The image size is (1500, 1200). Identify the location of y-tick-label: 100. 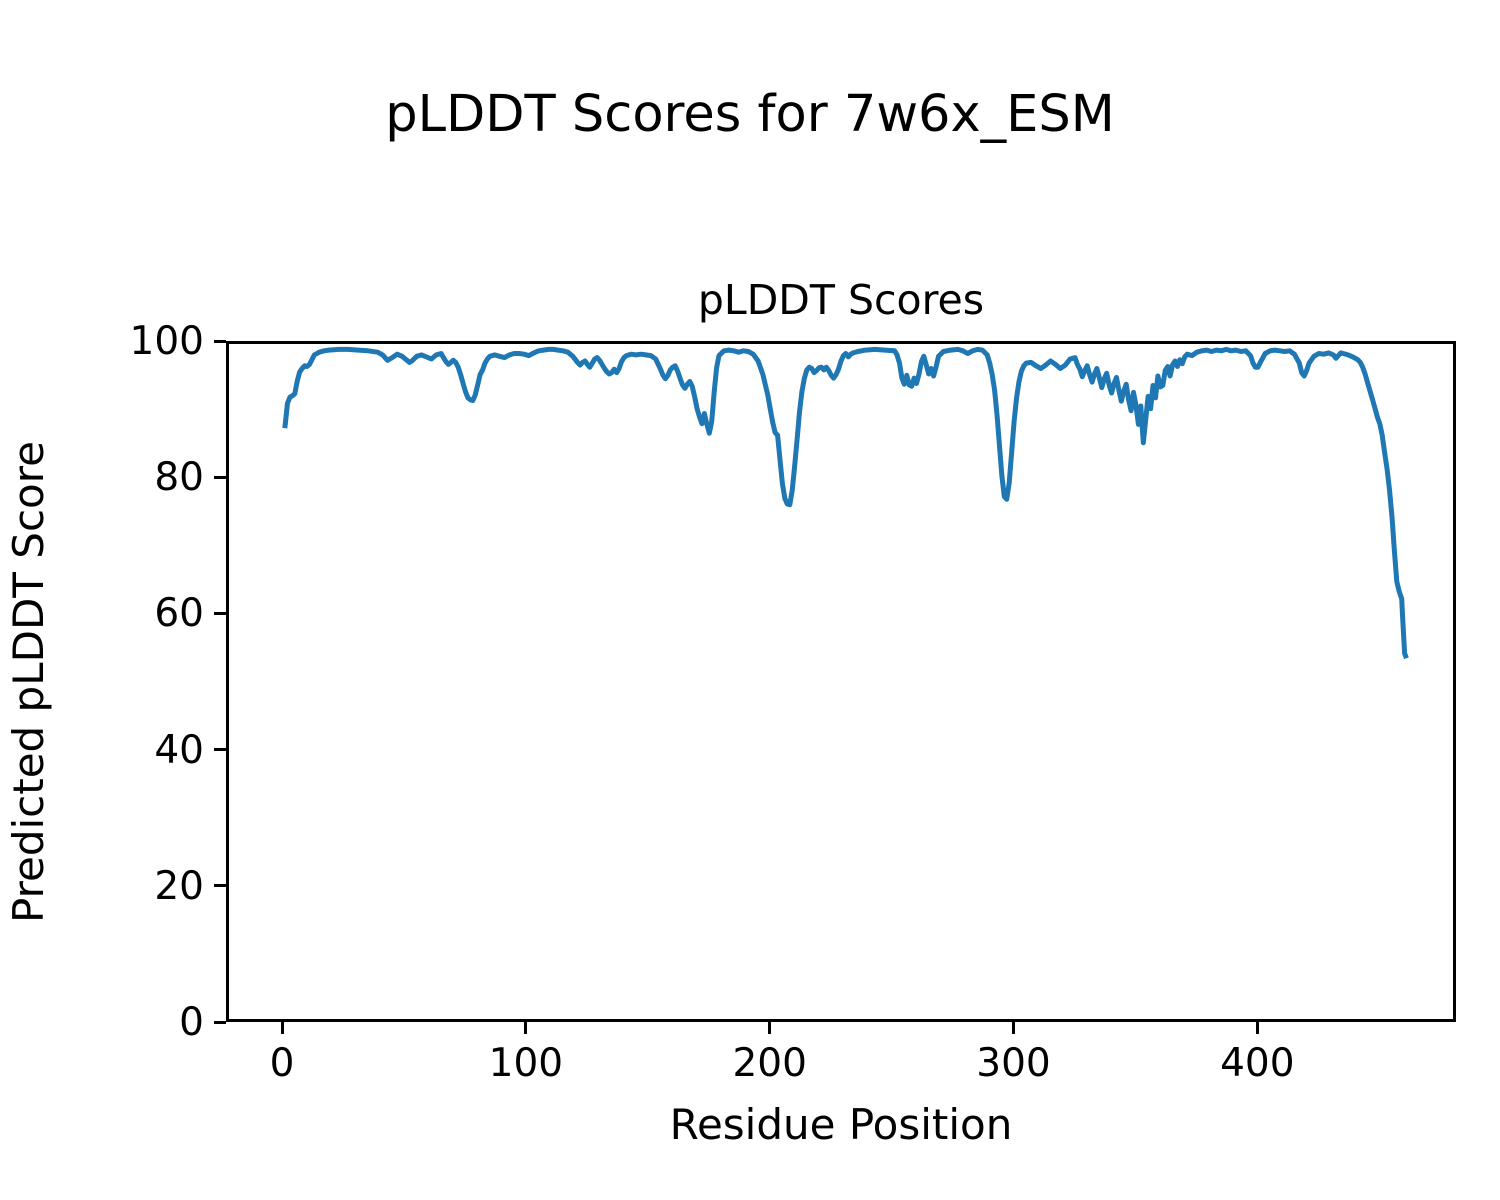
(166, 341).